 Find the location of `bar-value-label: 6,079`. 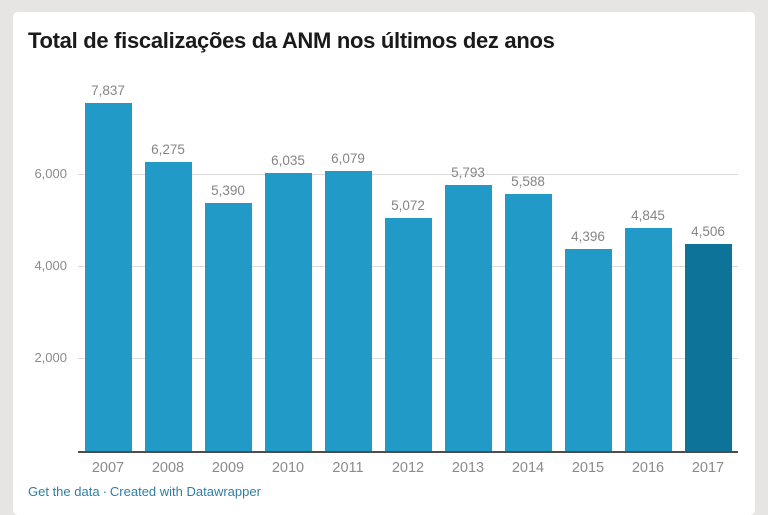

bar-value-label: 6,079 is located at coordinates (348, 159).